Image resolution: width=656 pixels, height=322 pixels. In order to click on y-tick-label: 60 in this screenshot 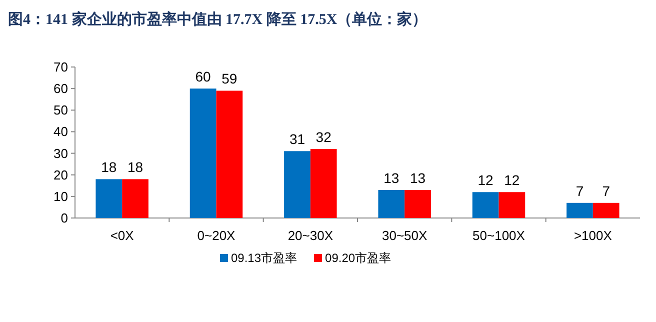, I will do `click(61, 88)`.